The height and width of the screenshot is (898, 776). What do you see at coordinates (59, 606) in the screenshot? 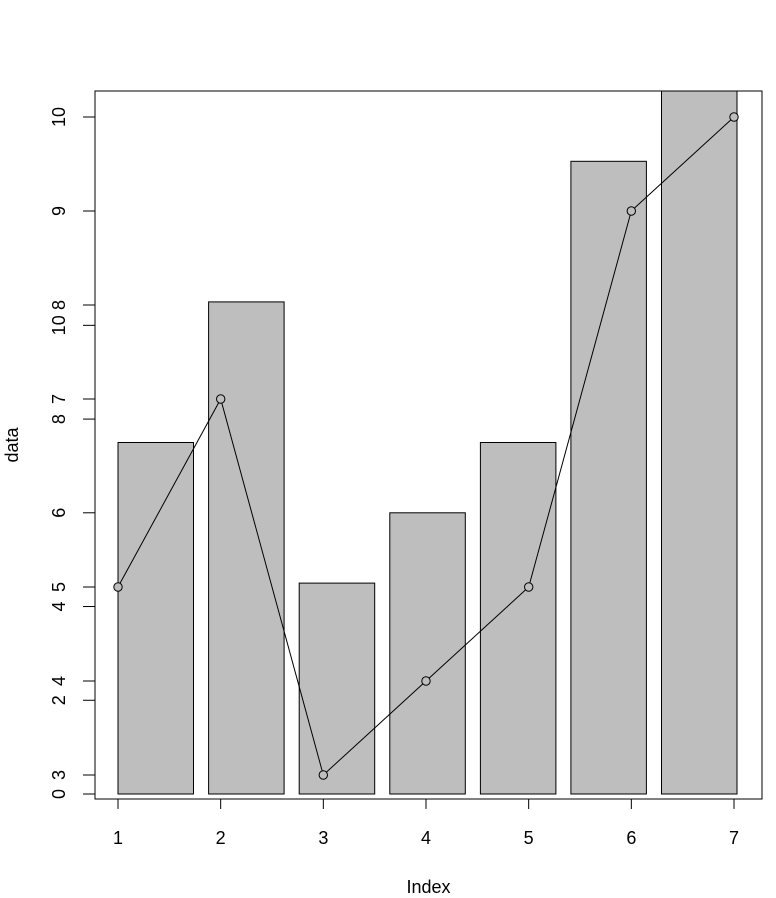
I see `y-tick-label-bar-4: 4` at bounding box center [59, 606].